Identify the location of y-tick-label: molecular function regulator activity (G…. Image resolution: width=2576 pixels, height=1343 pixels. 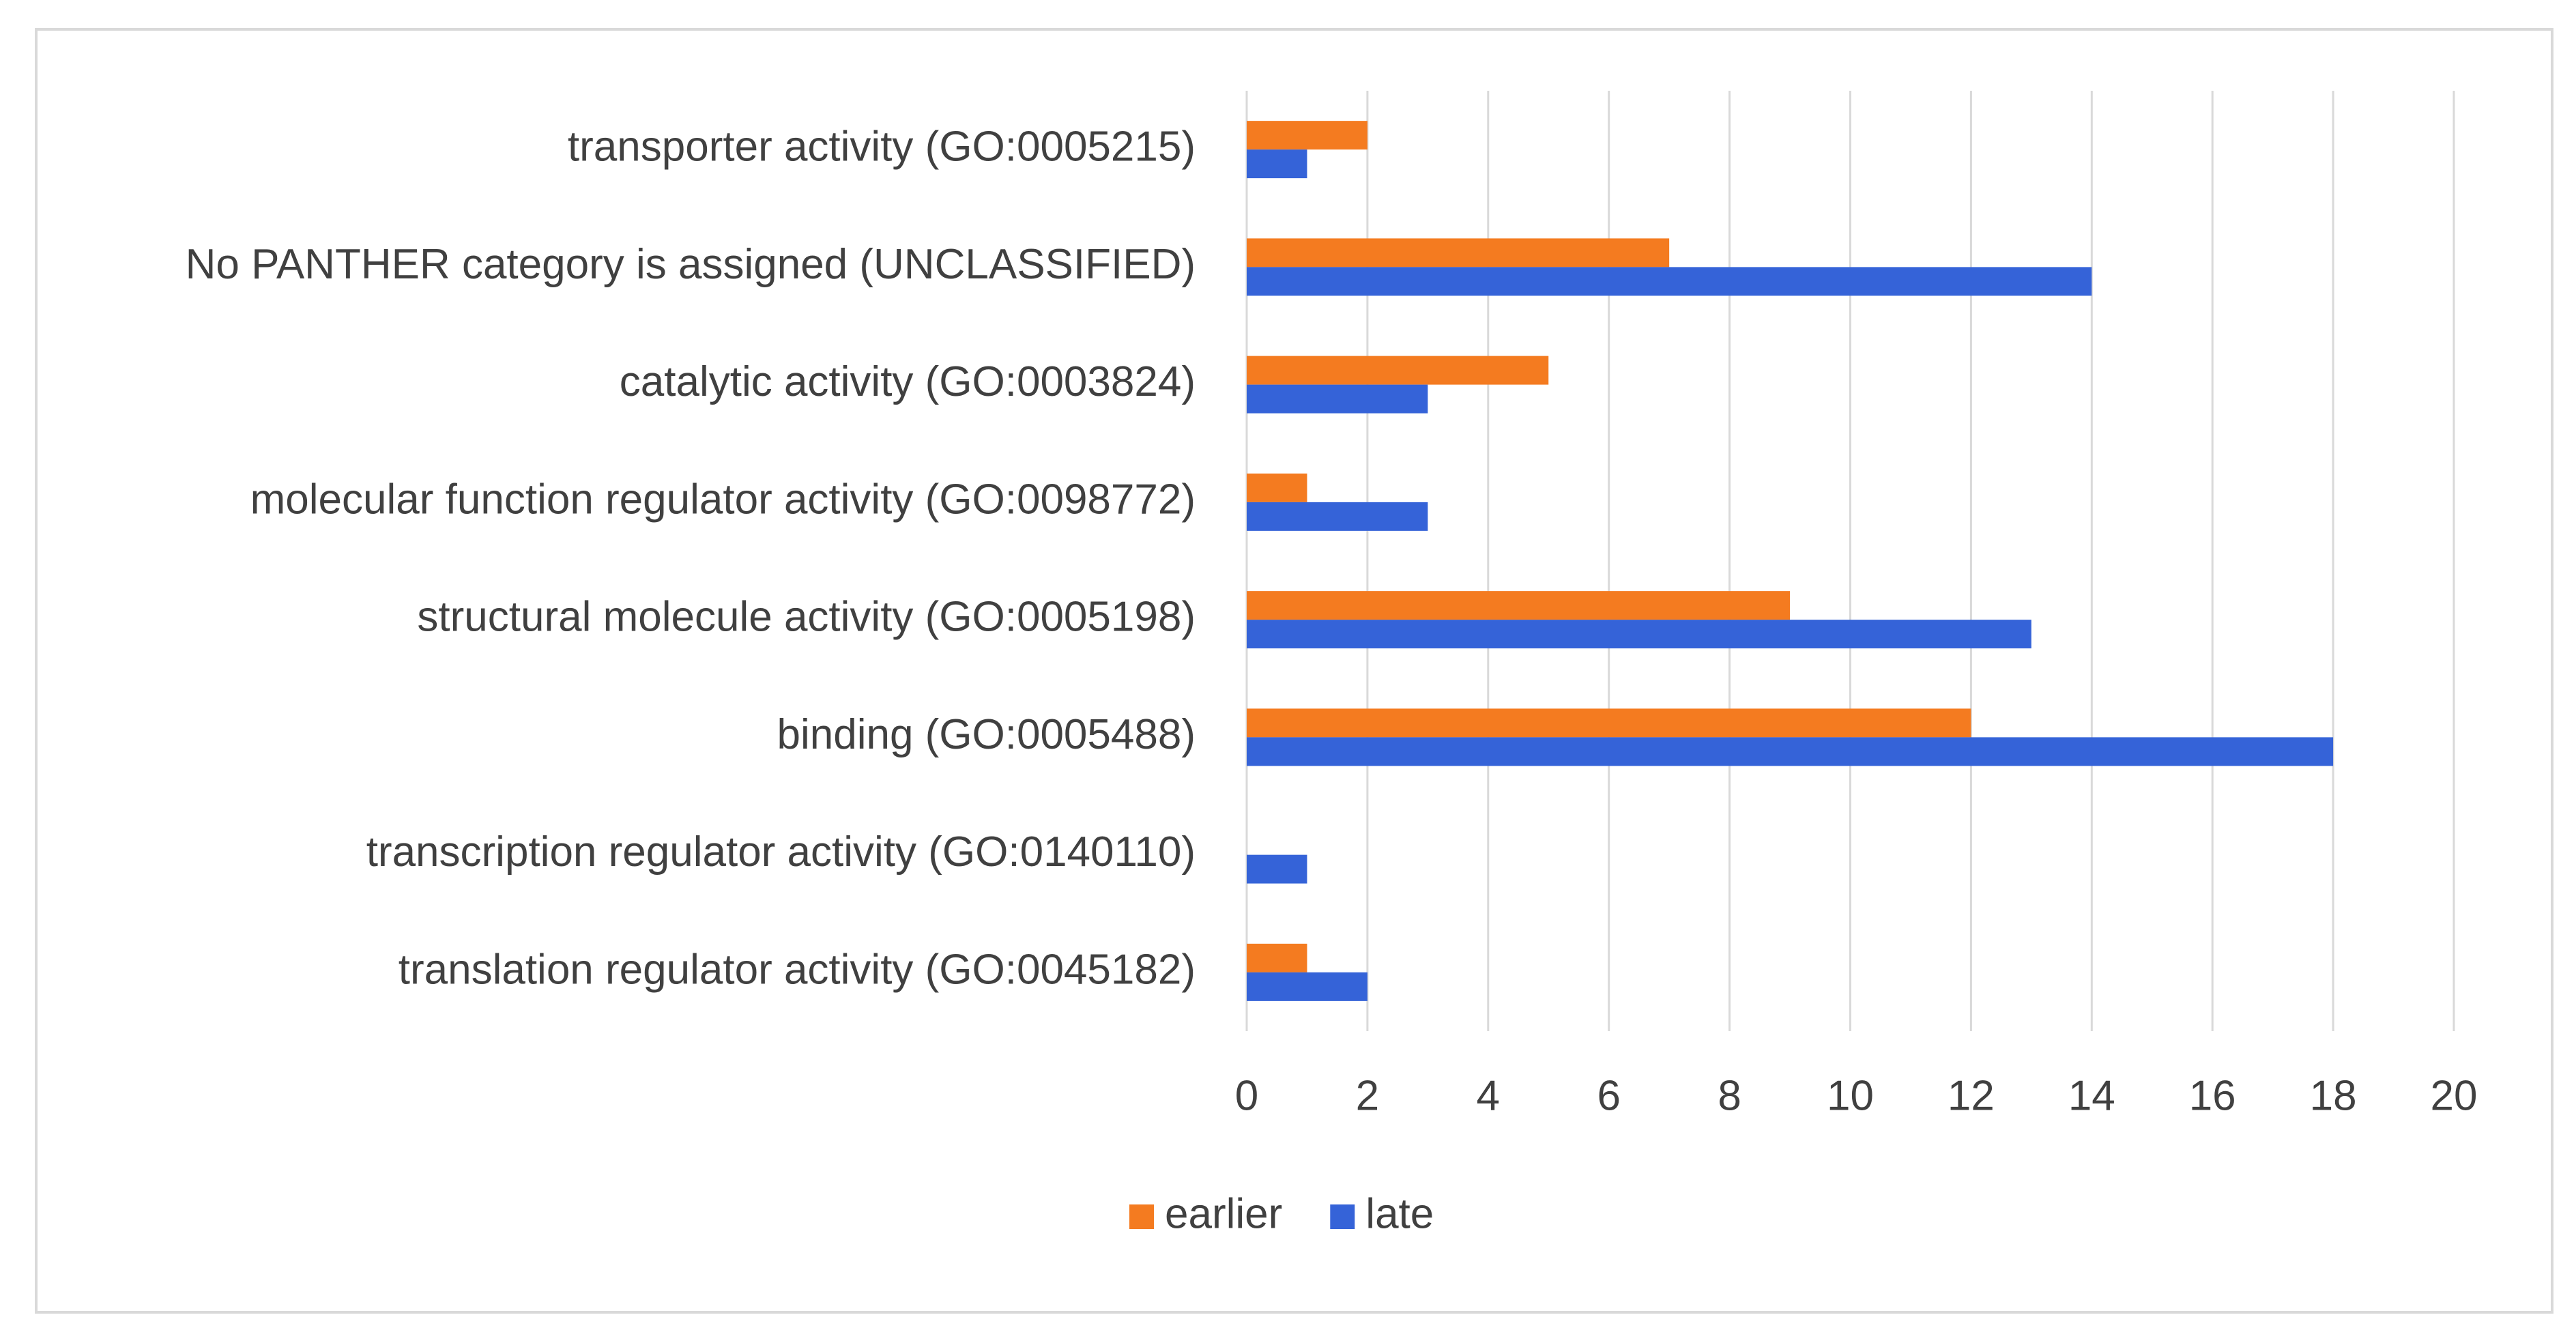
(723, 499).